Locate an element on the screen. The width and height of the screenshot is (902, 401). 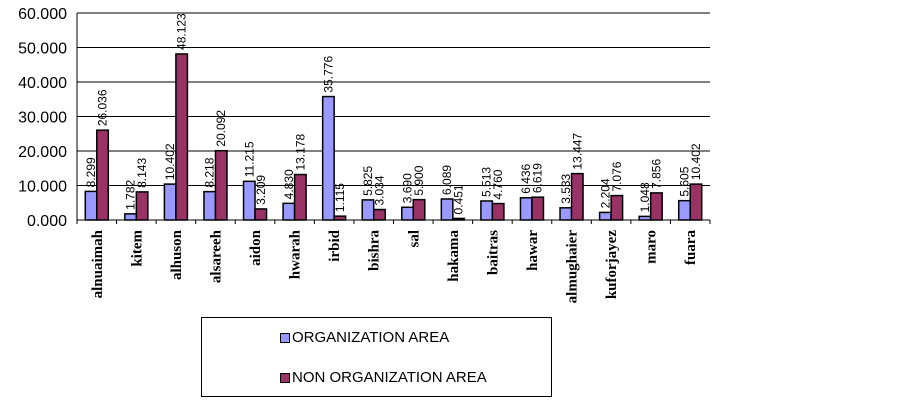
category-label-alnuaimah: alnuaimah is located at coordinates (98, 263).